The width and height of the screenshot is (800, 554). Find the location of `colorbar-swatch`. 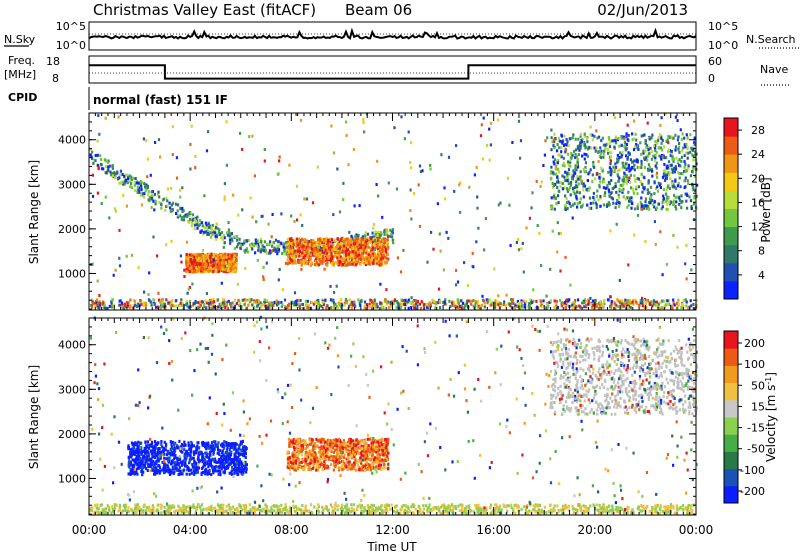

colorbar-swatch is located at coordinates (731, 218).